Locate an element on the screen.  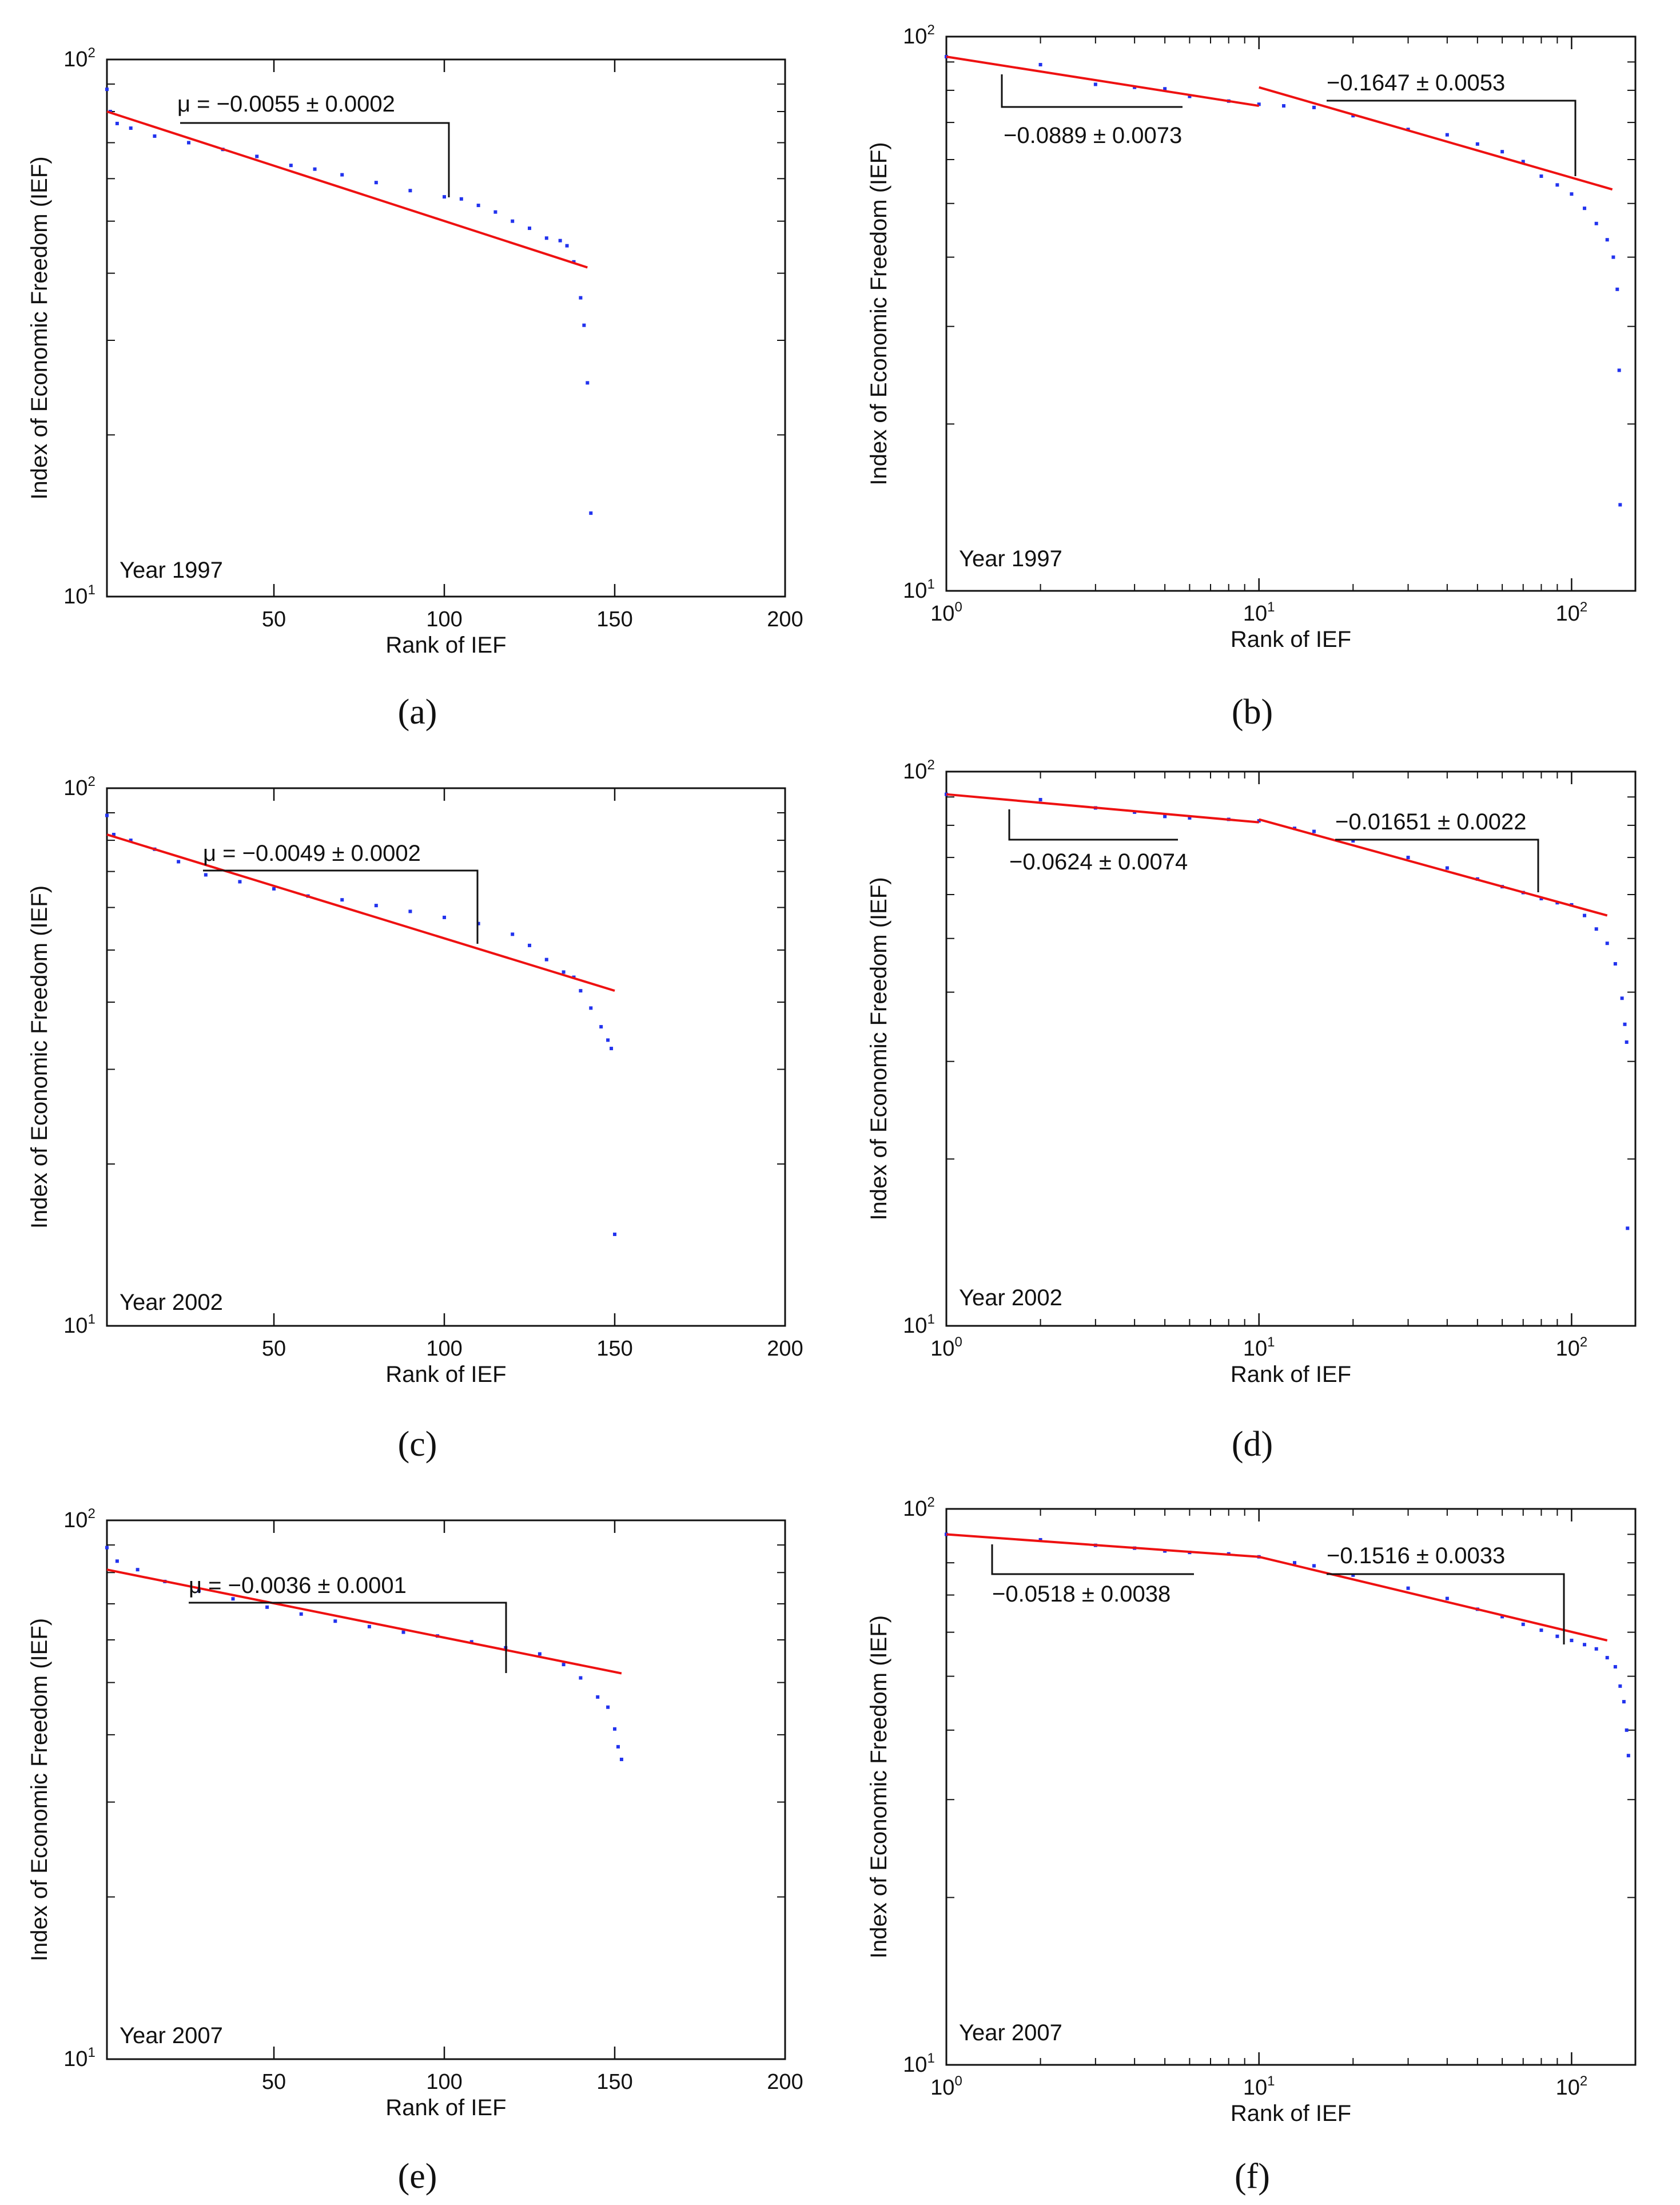
year-label: Year 2002 is located at coordinates (1010, 1297).